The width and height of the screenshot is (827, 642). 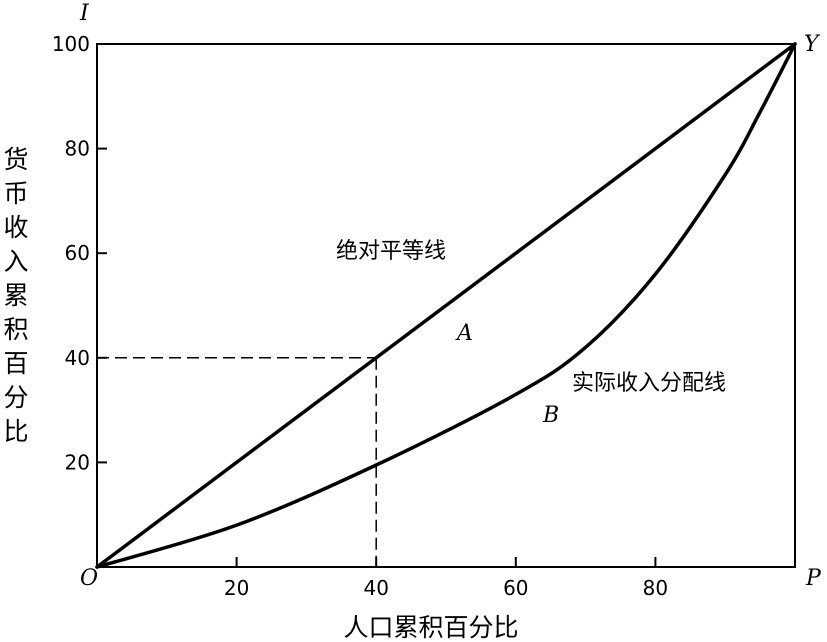 What do you see at coordinates (89, 578) in the screenshot?
I see `corner-label-origin: O` at bounding box center [89, 578].